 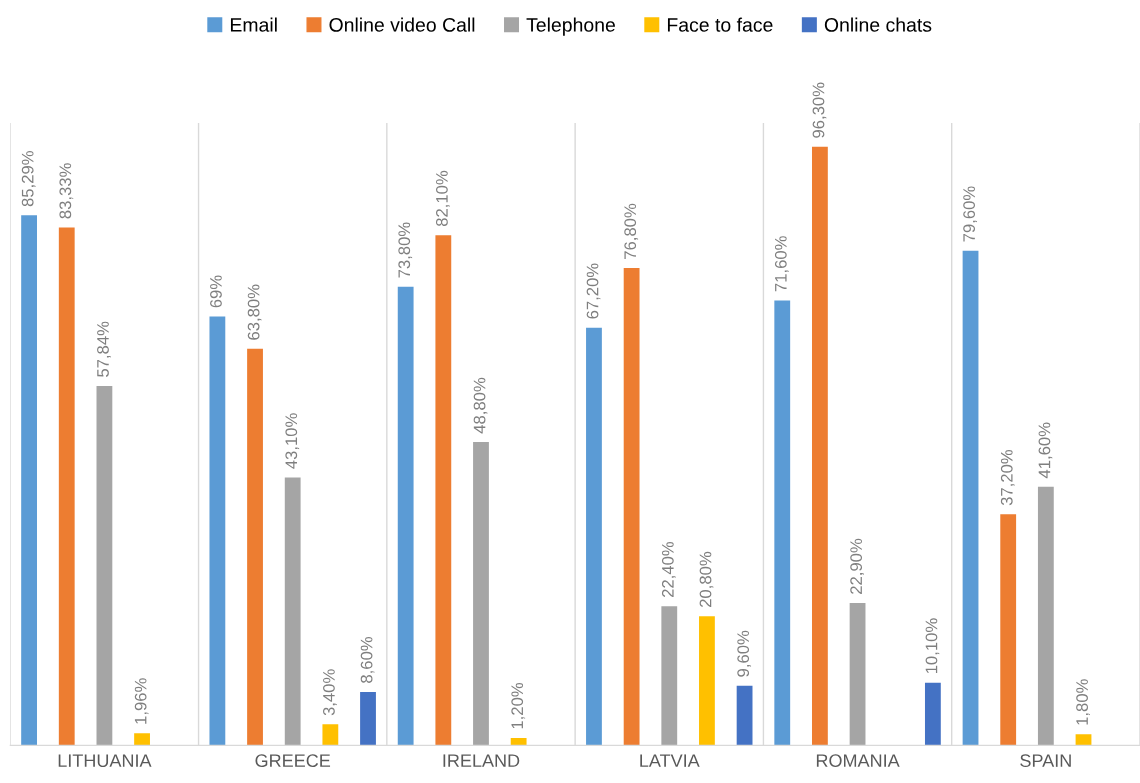 What do you see at coordinates (706, 579) in the screenshot?
I see `data-label: 20,80%` at bounding box center [706, 579].